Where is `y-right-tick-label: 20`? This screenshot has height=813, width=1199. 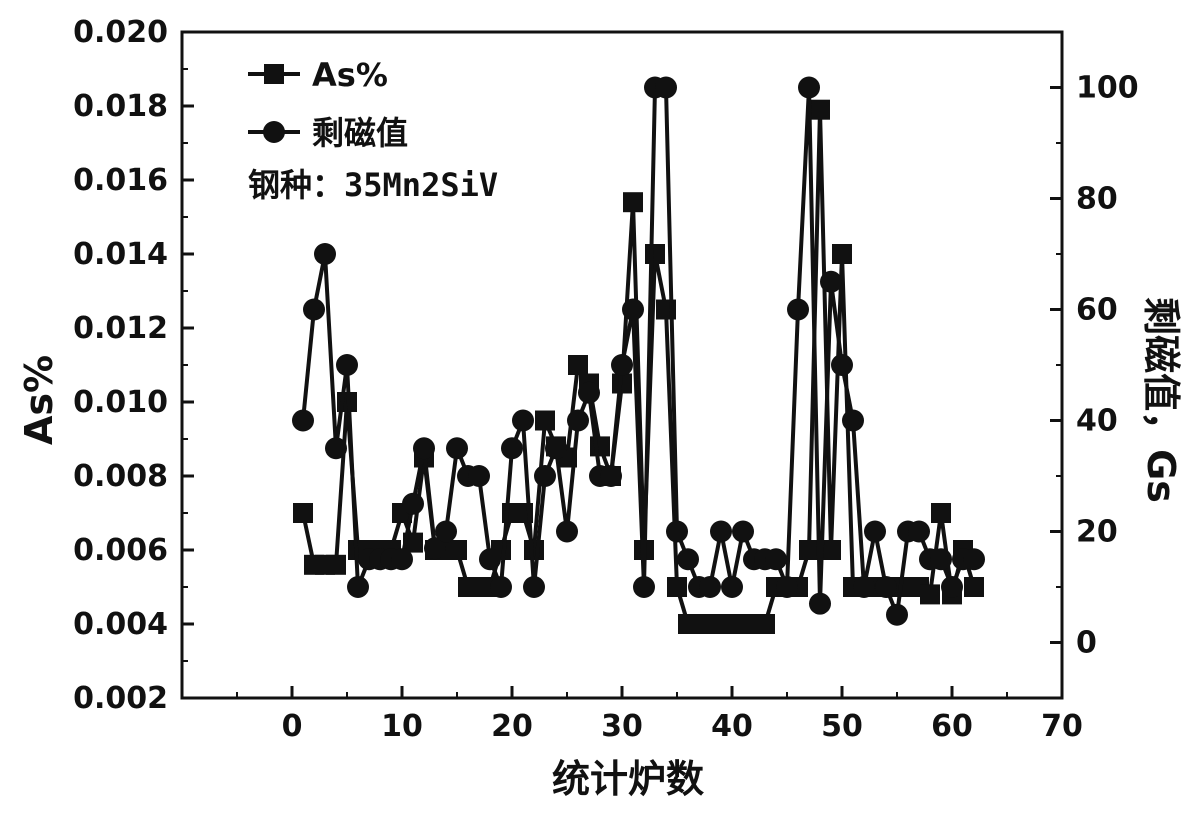
y-right-tick-label: 20 is located at coordinates (1097, 532).